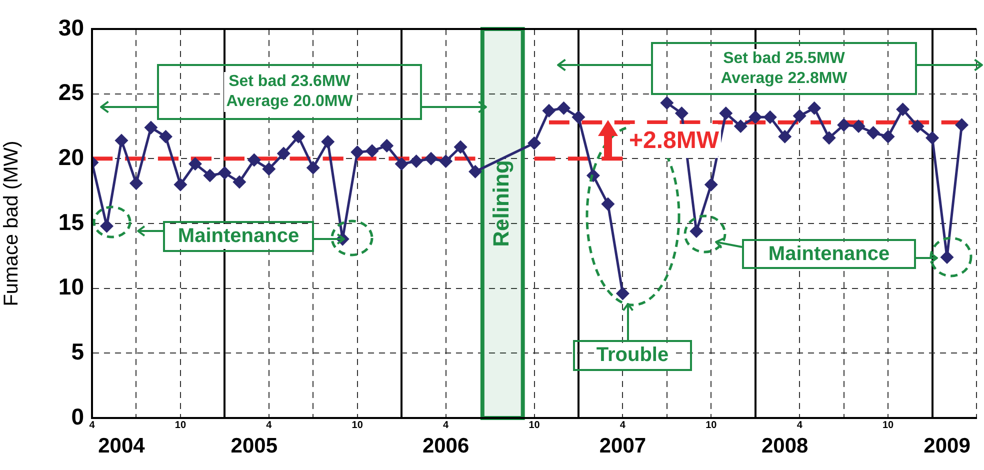 Image resolution: width=984 pixels, height=470 pixels. What do you see at coordinates (11, 223) in the screenshot?
I see `y-axis-title: Fumace bad (MW)` at bounding box center [11, 223].